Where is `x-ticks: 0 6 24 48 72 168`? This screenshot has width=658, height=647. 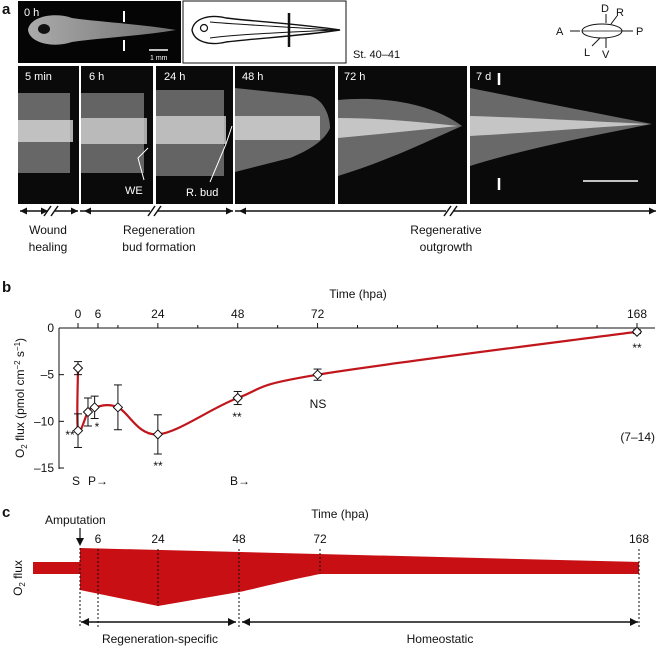
x-ticks: 0 6 24 48 72 168 is located at coordinates (361, 317).